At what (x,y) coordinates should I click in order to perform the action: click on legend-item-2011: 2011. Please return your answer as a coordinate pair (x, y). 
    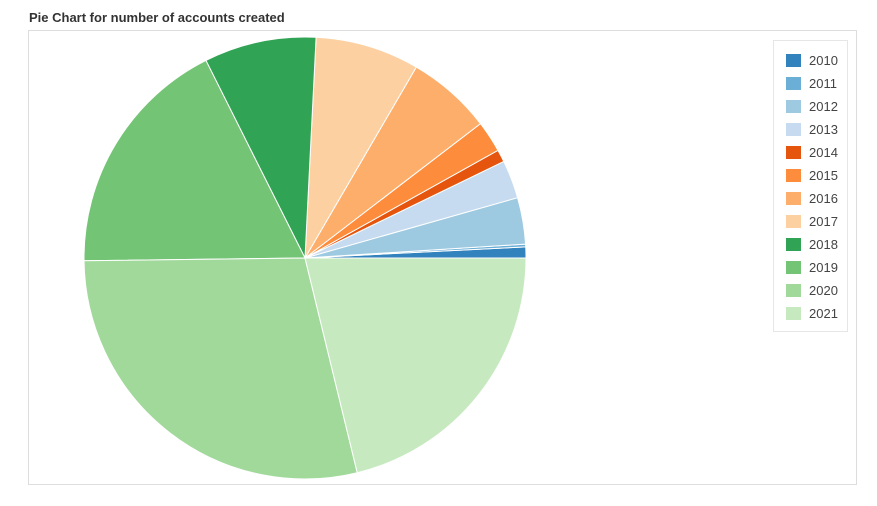
    Looking at the image, I should click on (811, 83).